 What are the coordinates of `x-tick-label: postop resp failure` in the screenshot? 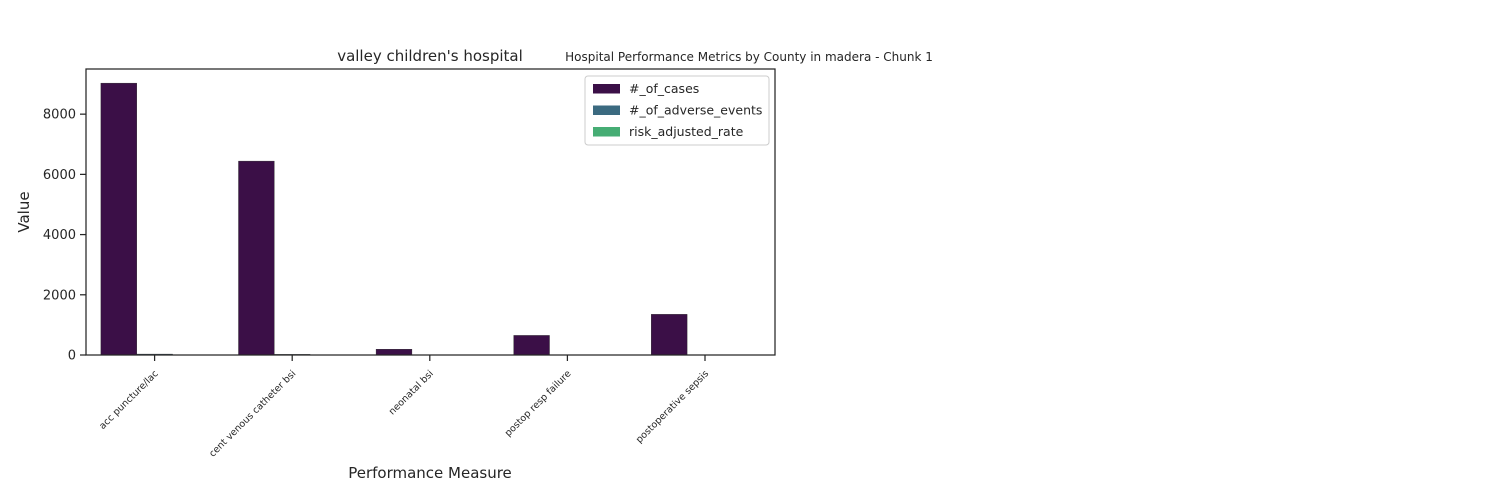 It's located at (538, 403).